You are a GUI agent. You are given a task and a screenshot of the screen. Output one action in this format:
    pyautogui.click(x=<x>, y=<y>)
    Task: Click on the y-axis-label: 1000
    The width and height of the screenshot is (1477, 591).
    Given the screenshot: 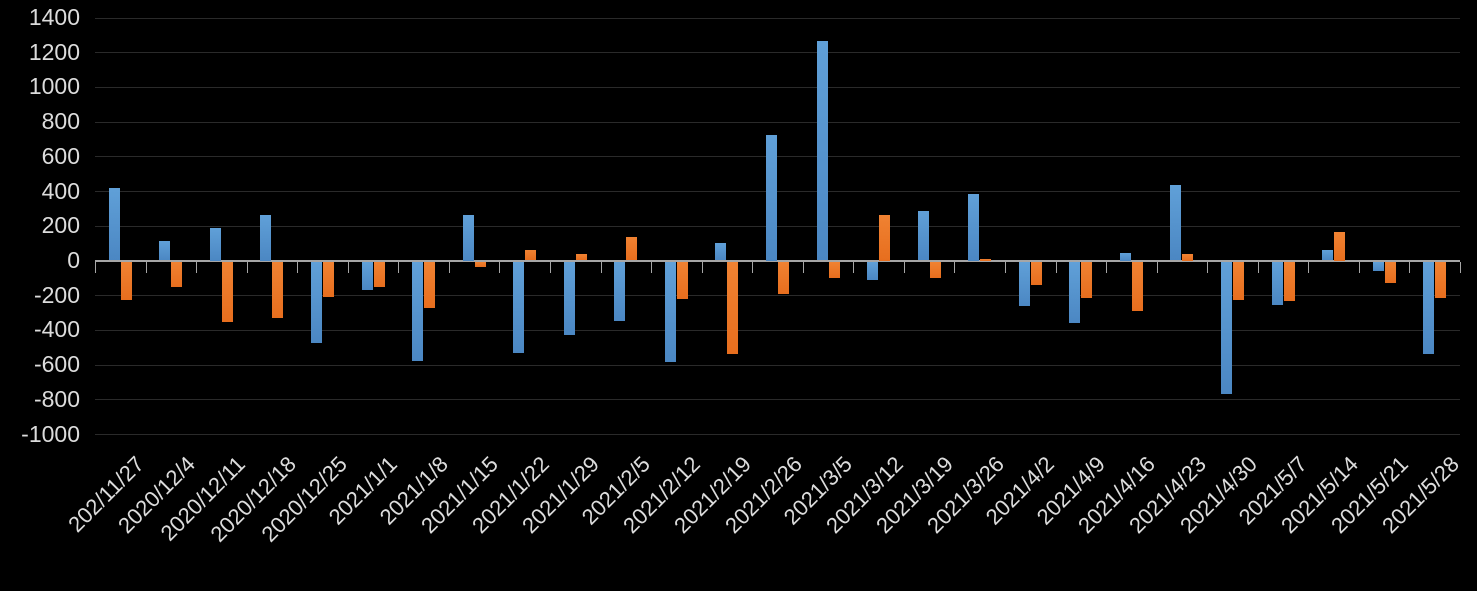 What is the action you would take?
    pyautogui.click(x=54, y=86)
    